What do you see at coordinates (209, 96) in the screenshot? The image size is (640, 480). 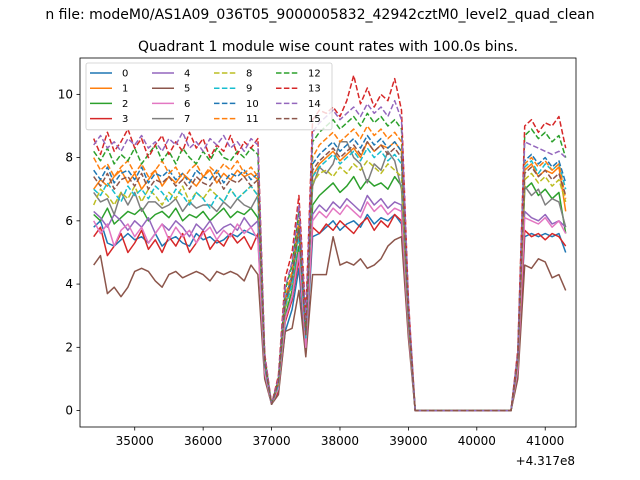 I see `legend-box` at bounding box center [209, 96].